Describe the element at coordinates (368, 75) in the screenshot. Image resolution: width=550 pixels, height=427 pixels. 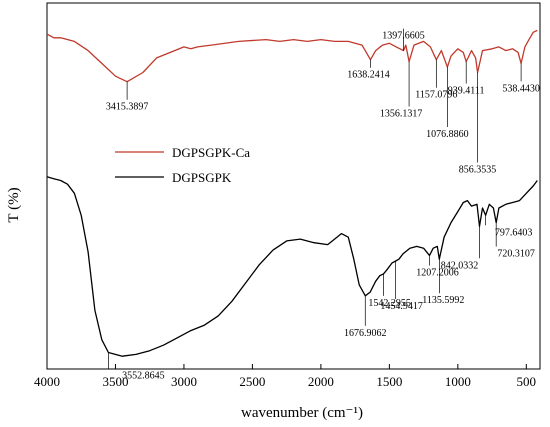
I see `peak-label: 1638.2414` at that location.